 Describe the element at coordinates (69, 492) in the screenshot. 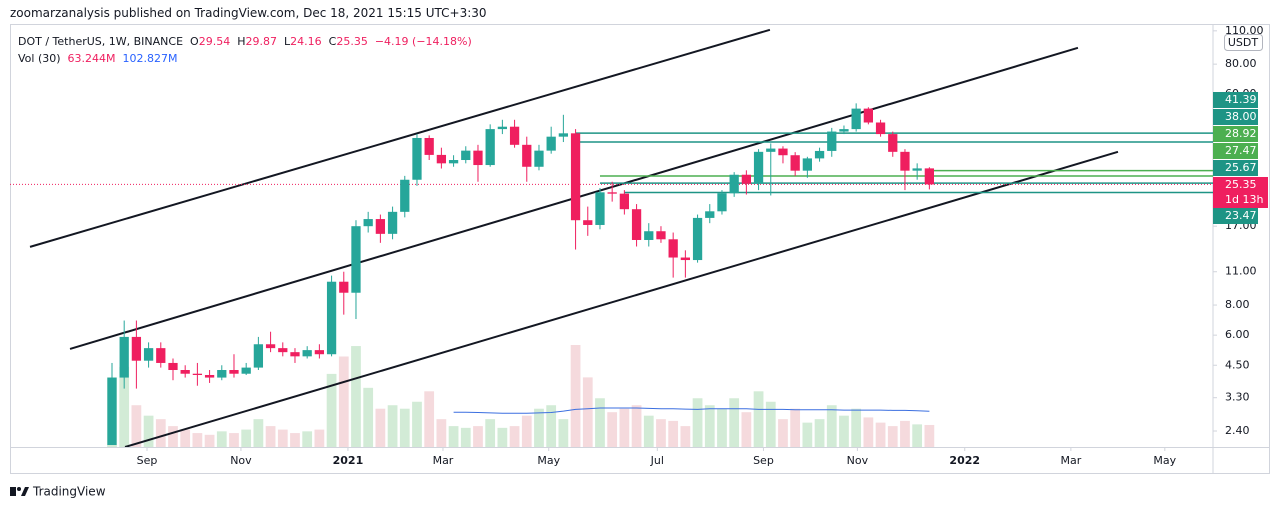

I see `brand: TradingView` at that location.